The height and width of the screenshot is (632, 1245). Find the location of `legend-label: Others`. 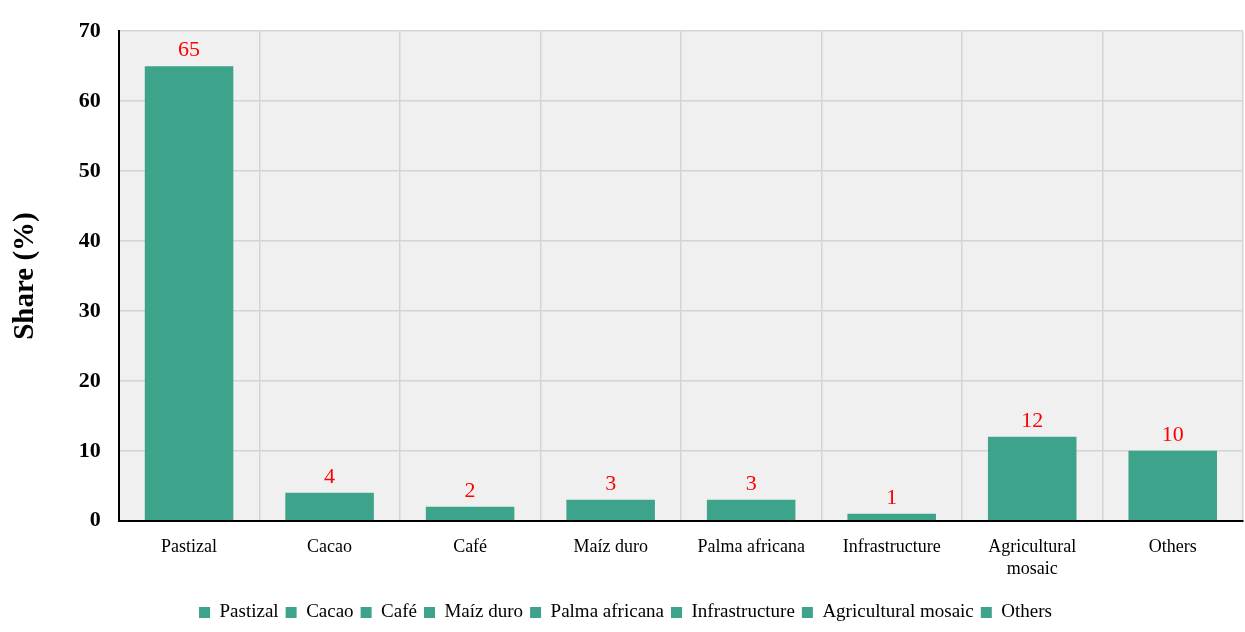

legend-label: Others is located at coordinates (1026, 611).